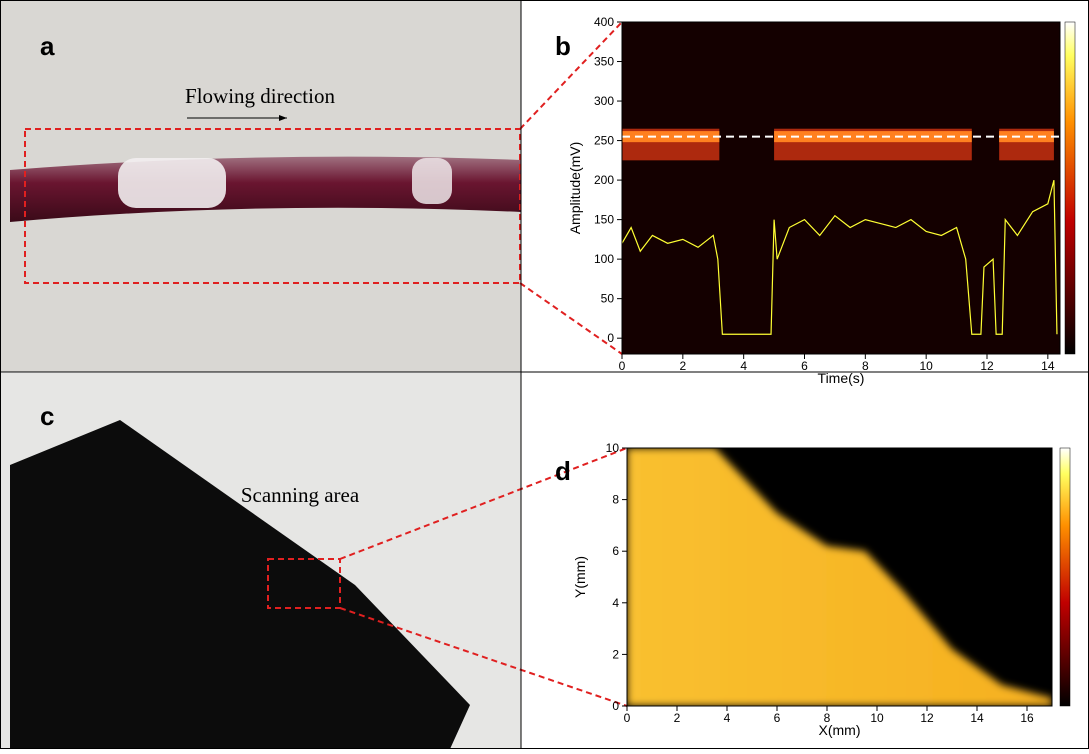 The width and height of the screenshot is (1089, 754). I want to click on panel-label: c, so click(47, 416).